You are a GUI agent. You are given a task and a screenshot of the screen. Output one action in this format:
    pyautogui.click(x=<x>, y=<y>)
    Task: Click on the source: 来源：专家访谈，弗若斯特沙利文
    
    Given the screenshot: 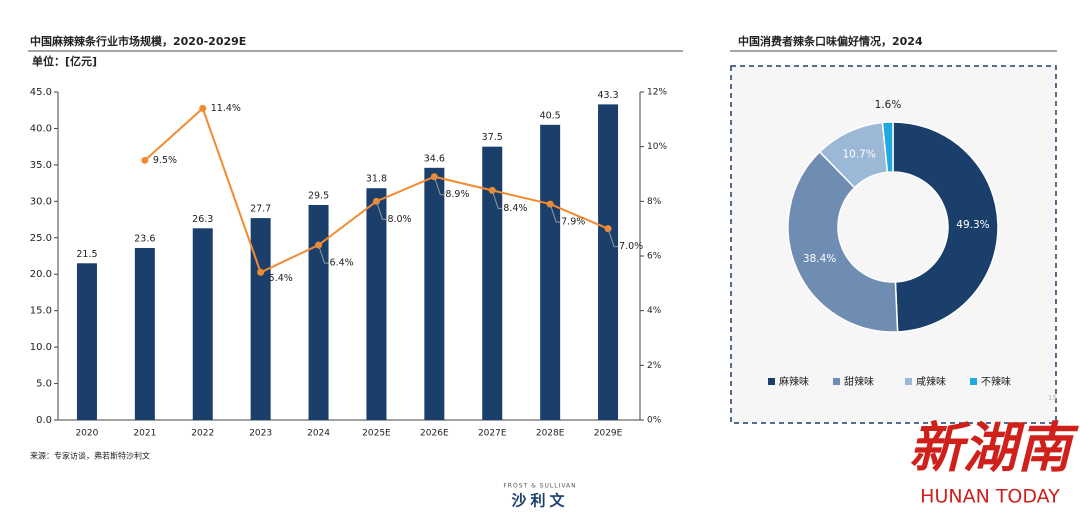 What is the action you would take?
    pyautogui.click(x=90, y=456)
    